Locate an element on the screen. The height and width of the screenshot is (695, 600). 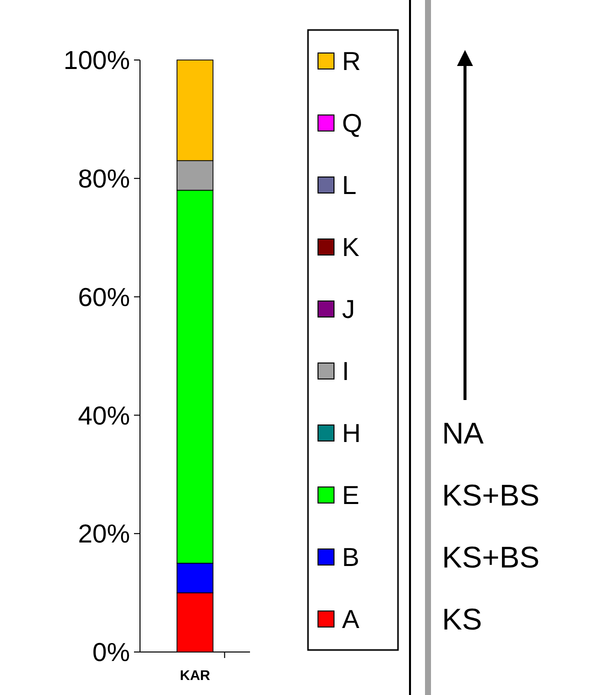
legend-label: E is located at coordinates (351, 495).